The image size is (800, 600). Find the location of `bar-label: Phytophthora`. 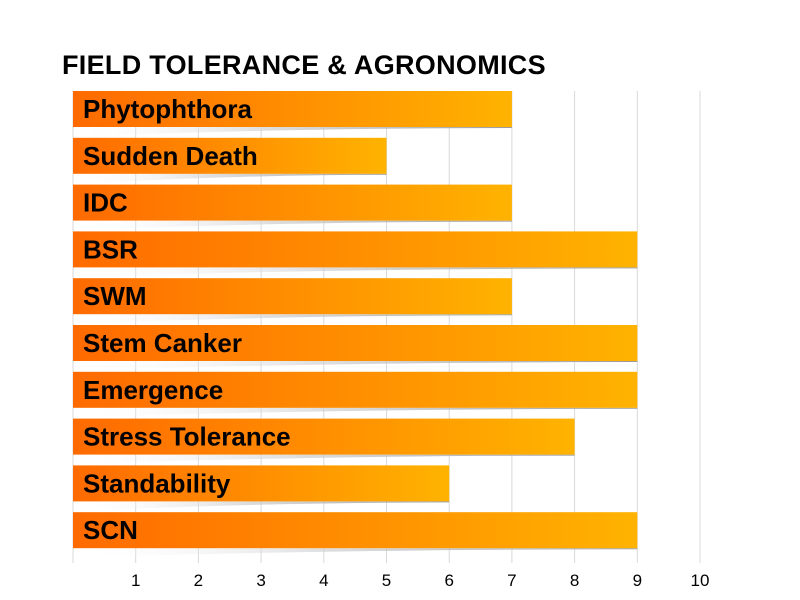

bar-label: Phytophthora is located at coordinates (168, 109).